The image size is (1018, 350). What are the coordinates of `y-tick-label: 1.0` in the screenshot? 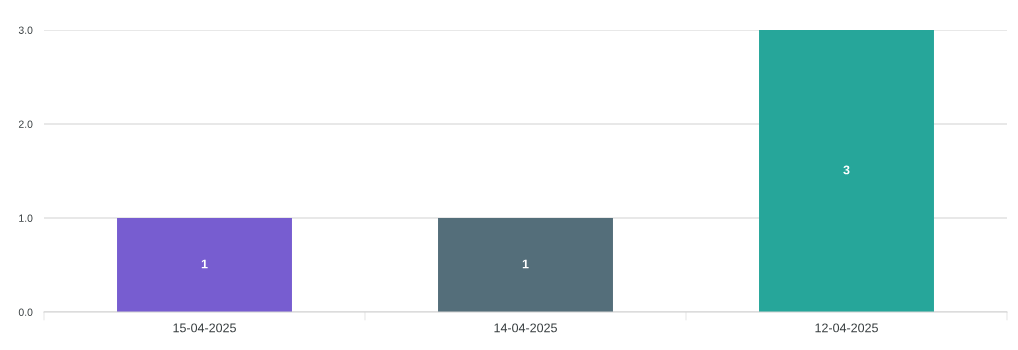 It's located at (26, 218).